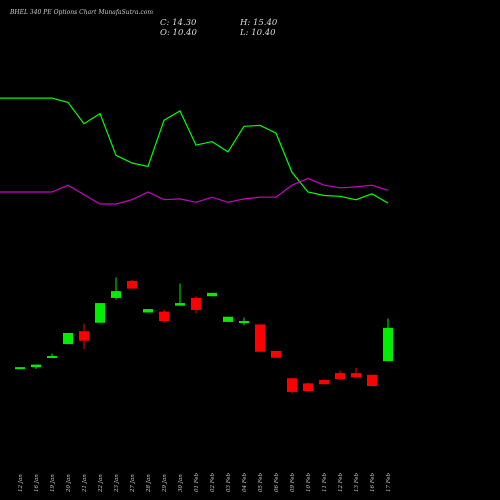 This screenshot has height=500, width=500. I want to click on x-tick-label: 01 Feb, so click(197, 482).